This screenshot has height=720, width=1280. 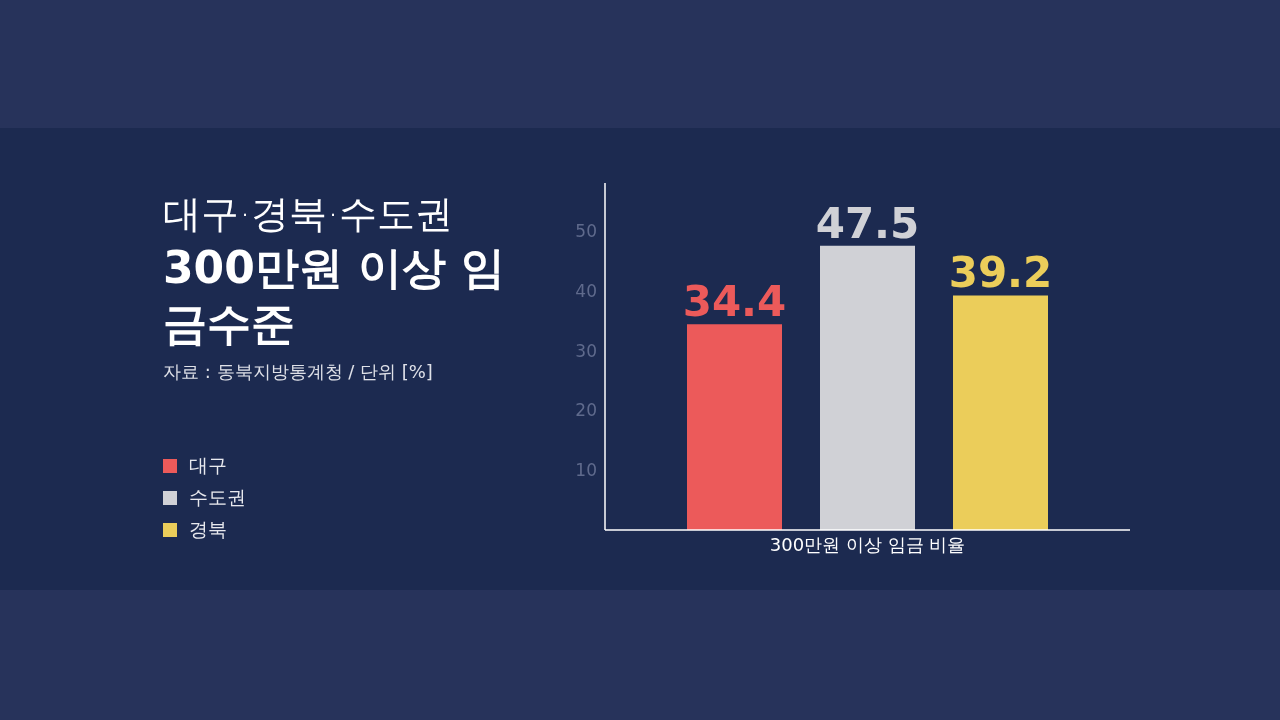 I want to click on y-tick-label: 10, so click(x=586, y=470).